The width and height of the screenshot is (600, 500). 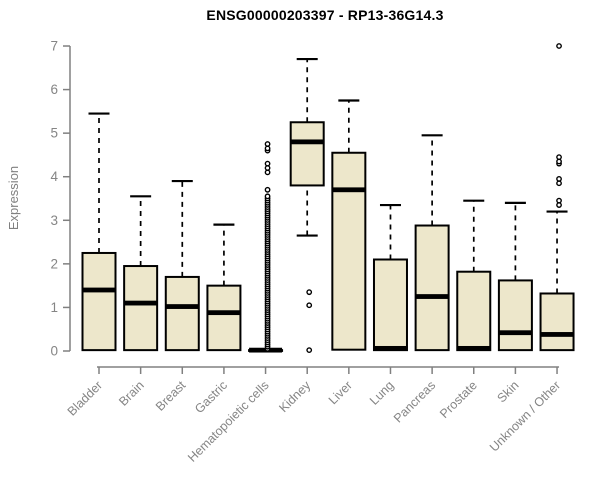 What do you see at coordinates (458, 399) in the screenshot?
I see `x-tick-label: Prostate` at bounding box center [458, 399].